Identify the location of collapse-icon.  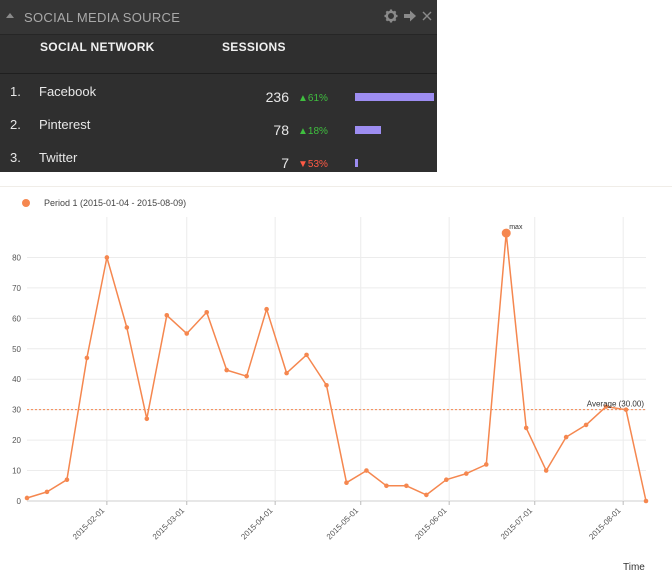
(10, 15).